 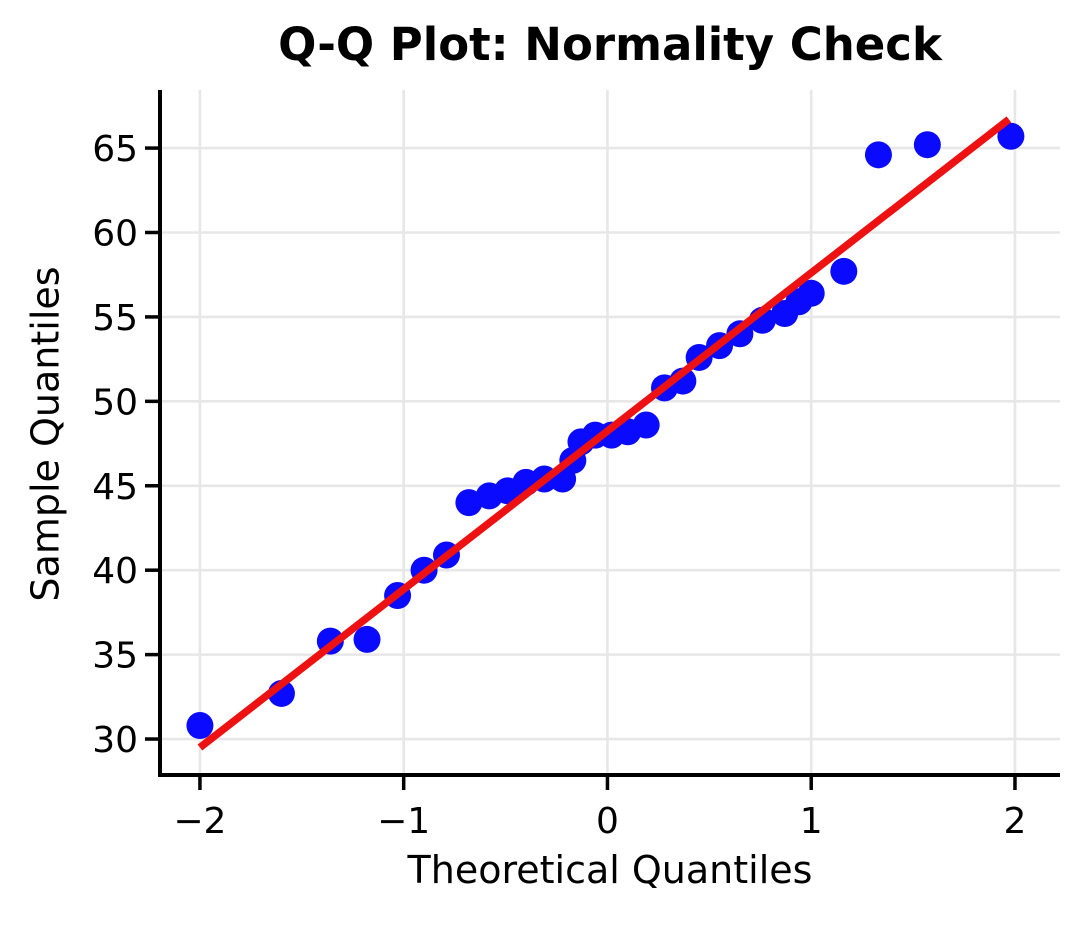 I want to click on svg-text: 0, so click(x=607, y=821).